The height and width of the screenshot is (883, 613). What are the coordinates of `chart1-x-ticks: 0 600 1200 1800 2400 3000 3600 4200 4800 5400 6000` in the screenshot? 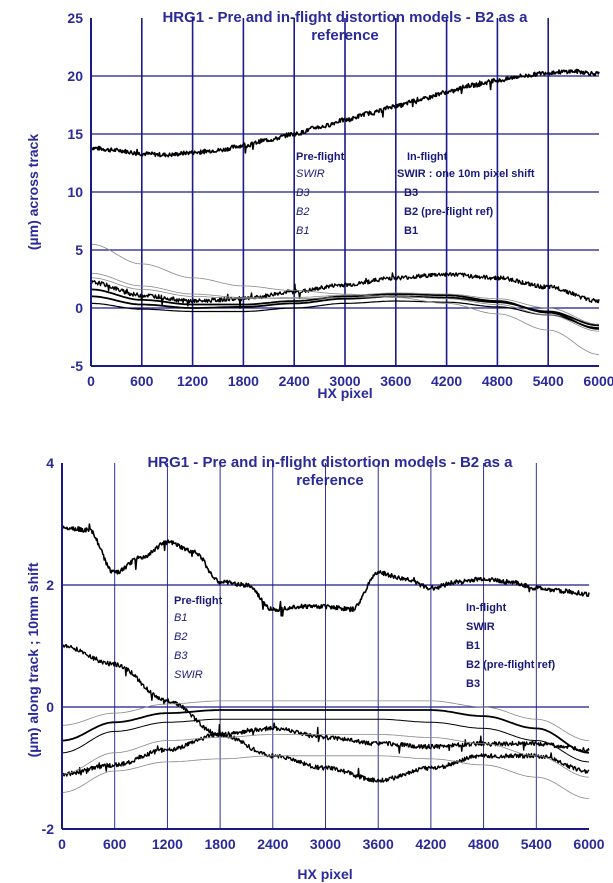 It's located at (350, 381).